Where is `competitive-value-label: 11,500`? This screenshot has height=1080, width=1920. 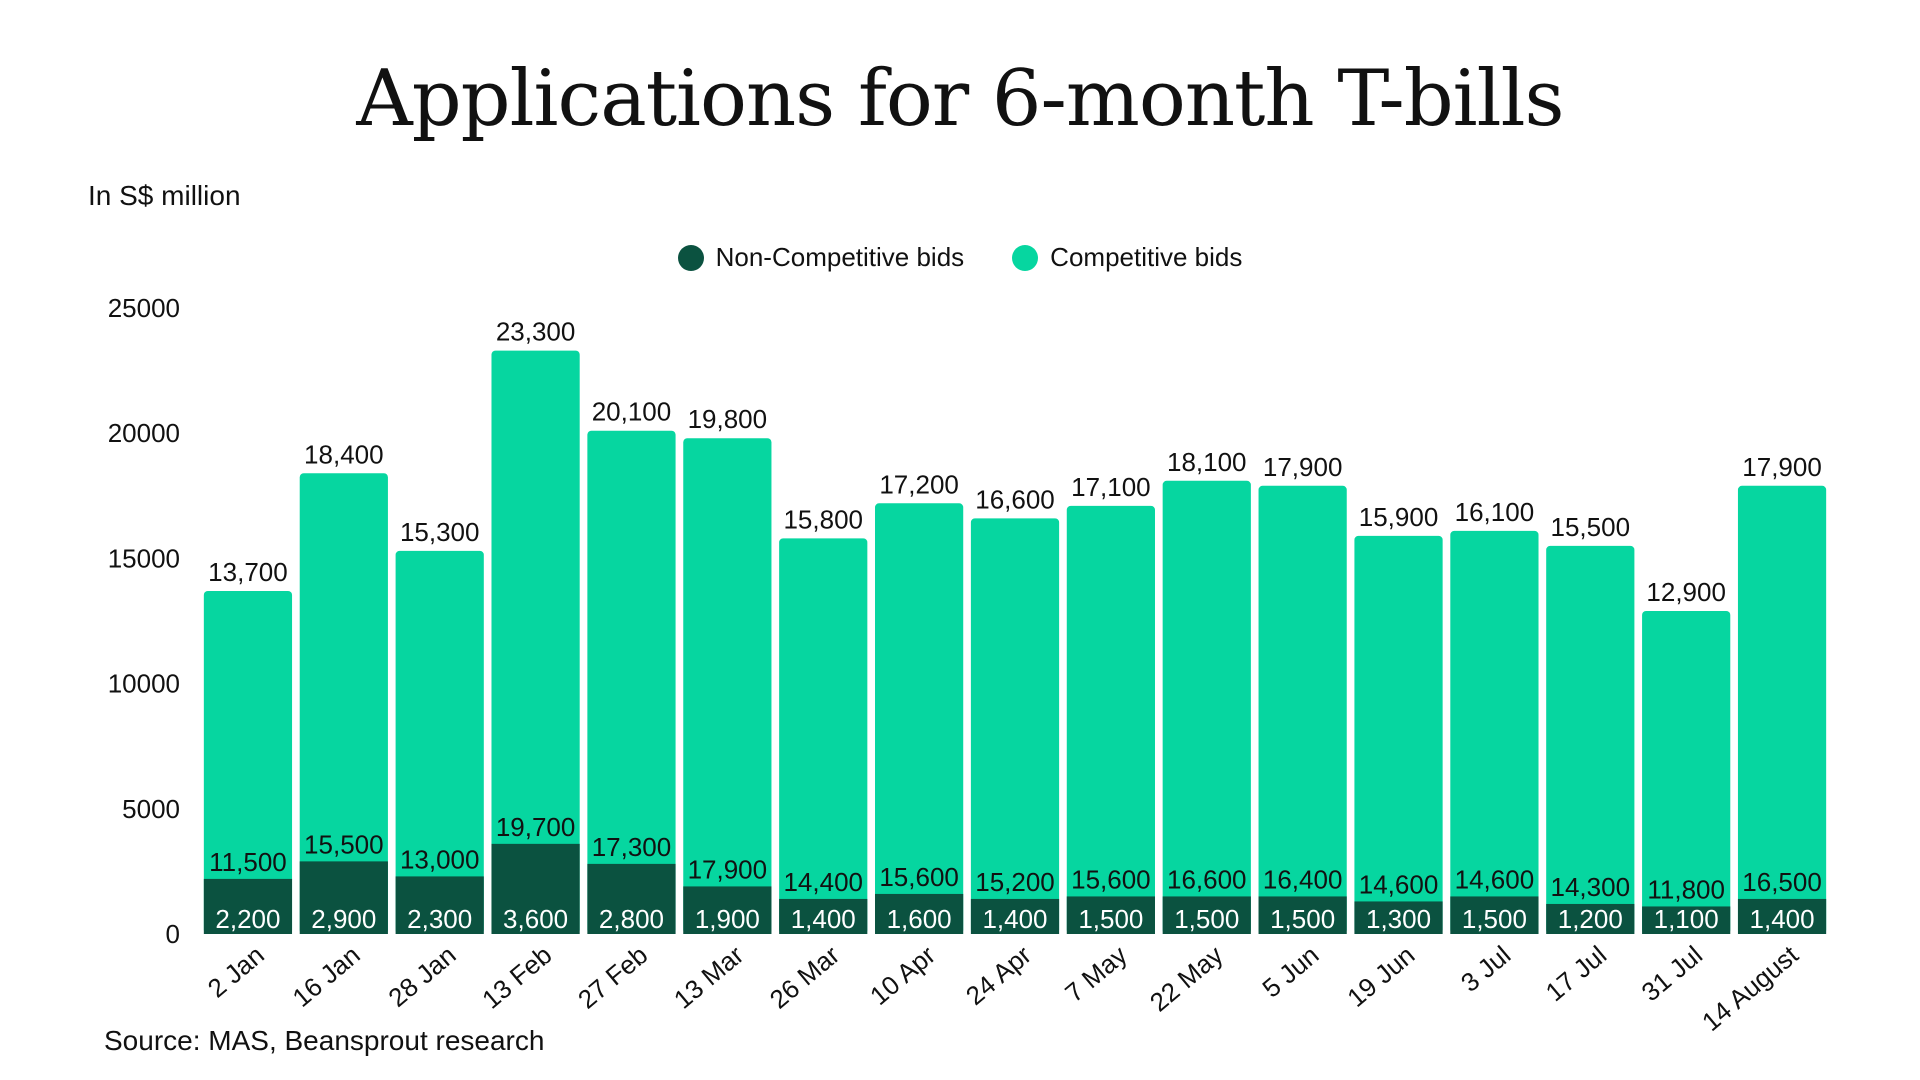 competitive-value-label: 11,500 is located at coordinates (248, 862).